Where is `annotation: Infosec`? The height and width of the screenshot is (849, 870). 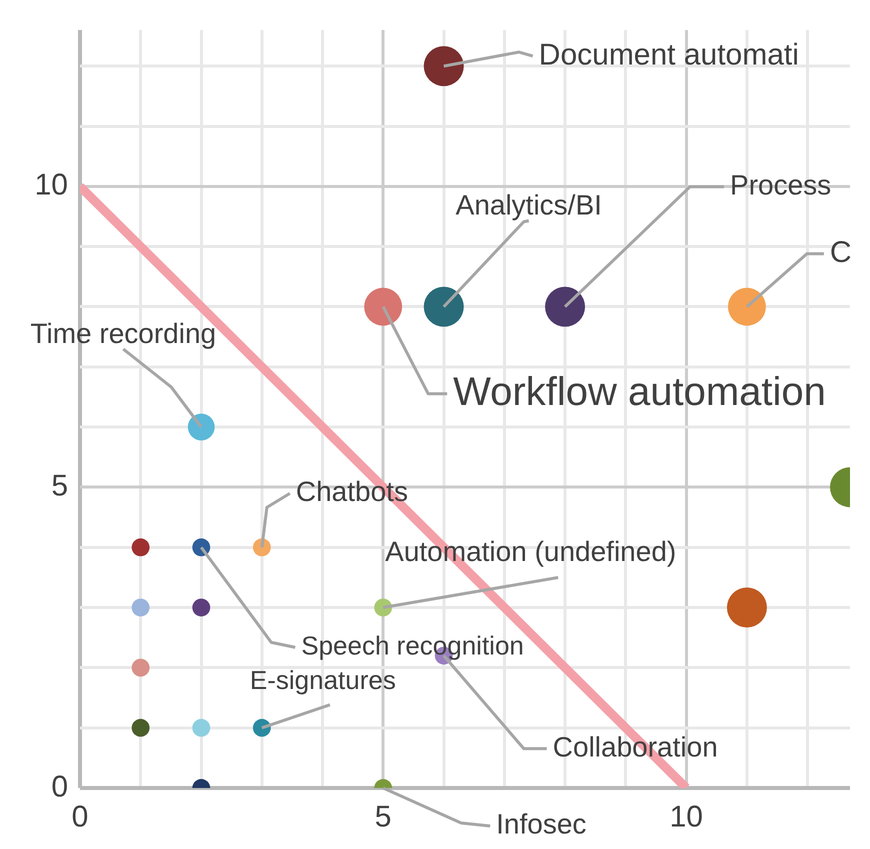 annotation: Infosec is located at coordinates (541, 824).